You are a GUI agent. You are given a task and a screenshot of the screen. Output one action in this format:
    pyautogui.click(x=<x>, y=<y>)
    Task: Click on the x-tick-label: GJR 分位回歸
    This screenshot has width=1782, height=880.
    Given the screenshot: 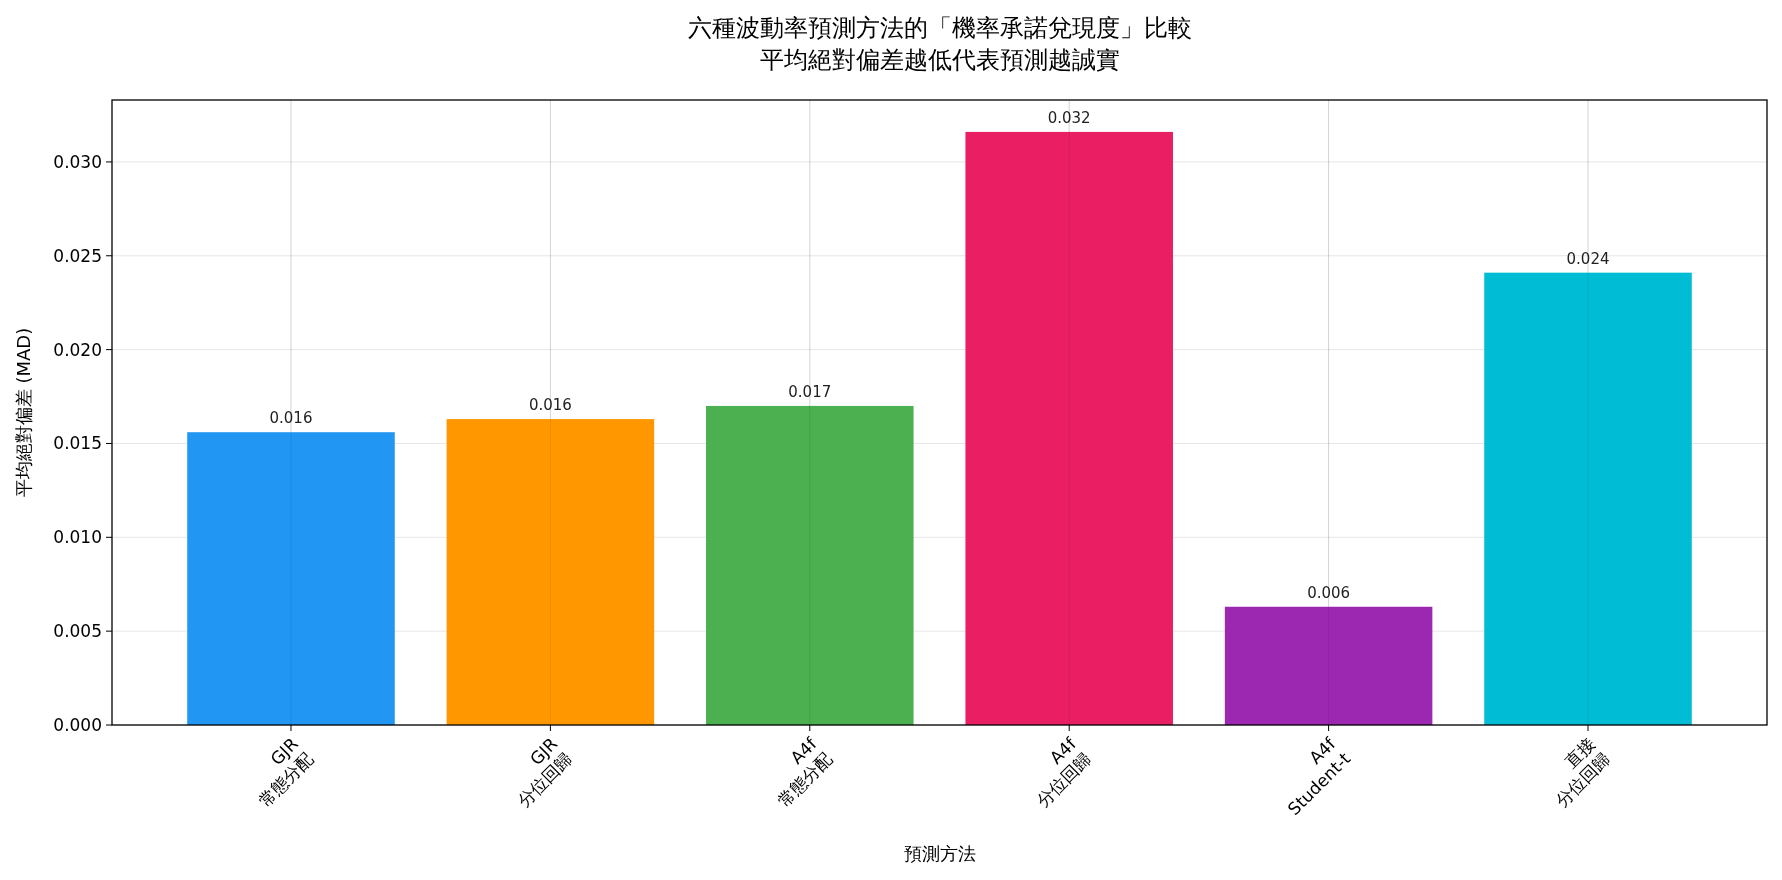 What is the action you would take?
    pyautogui.click(x=545, y=772)
    